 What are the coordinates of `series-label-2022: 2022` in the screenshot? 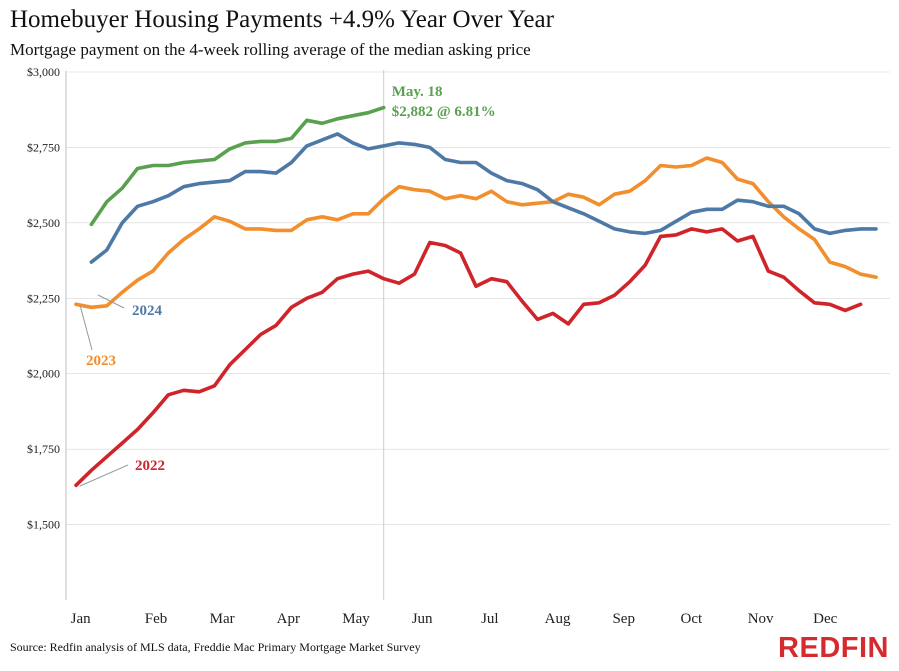 It's located at (150, 466).